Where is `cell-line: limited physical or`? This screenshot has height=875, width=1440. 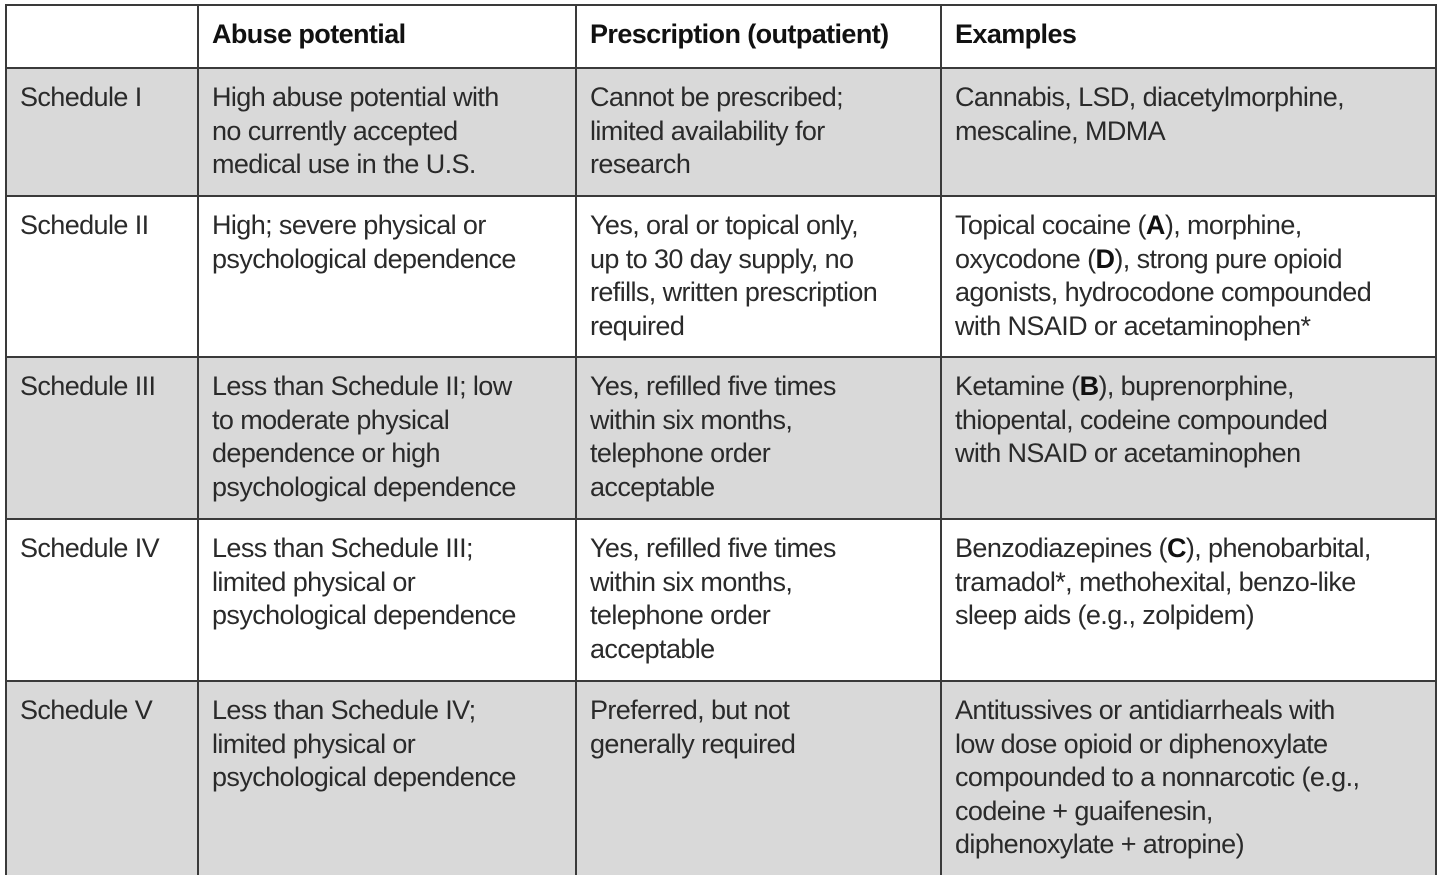 cell-line: limited physical or is located at coordinates (314, 581).